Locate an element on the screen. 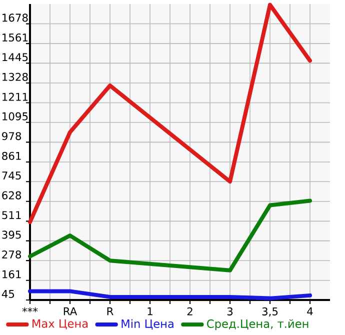  y-tick-label: 278 is located at coordinates (12, 254).